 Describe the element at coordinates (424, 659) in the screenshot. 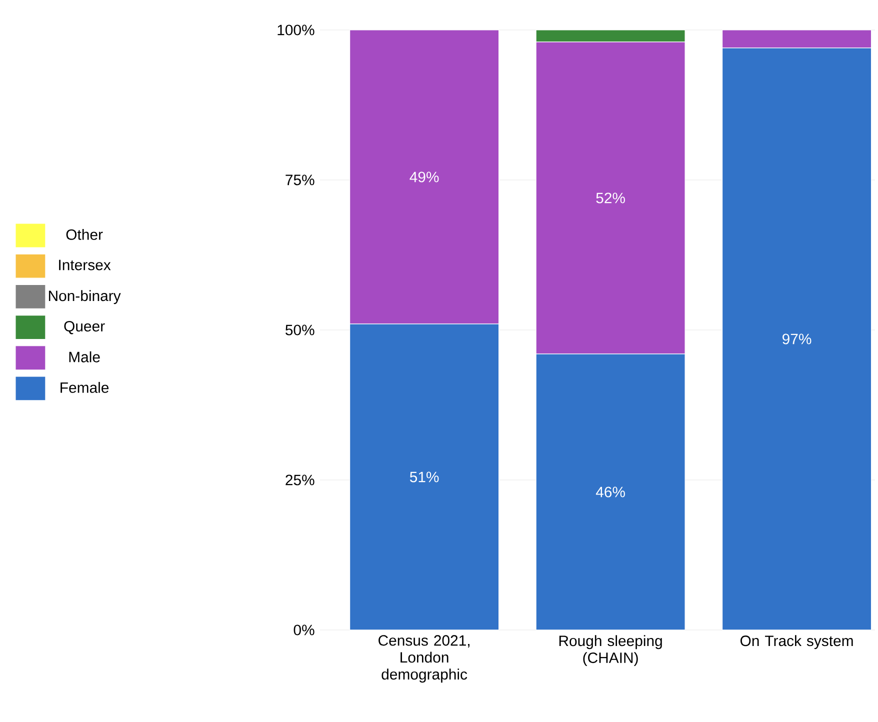

I see `x-tick-label: Census 2021, London demographic` at that location.